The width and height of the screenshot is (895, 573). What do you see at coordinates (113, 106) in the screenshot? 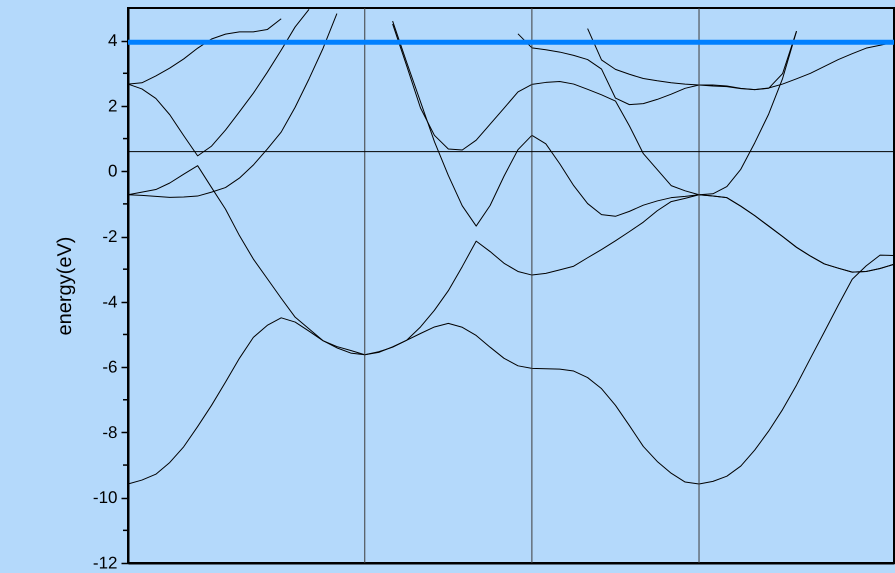
I see `y-tick-label: 2` at bounding box center [113, 106].